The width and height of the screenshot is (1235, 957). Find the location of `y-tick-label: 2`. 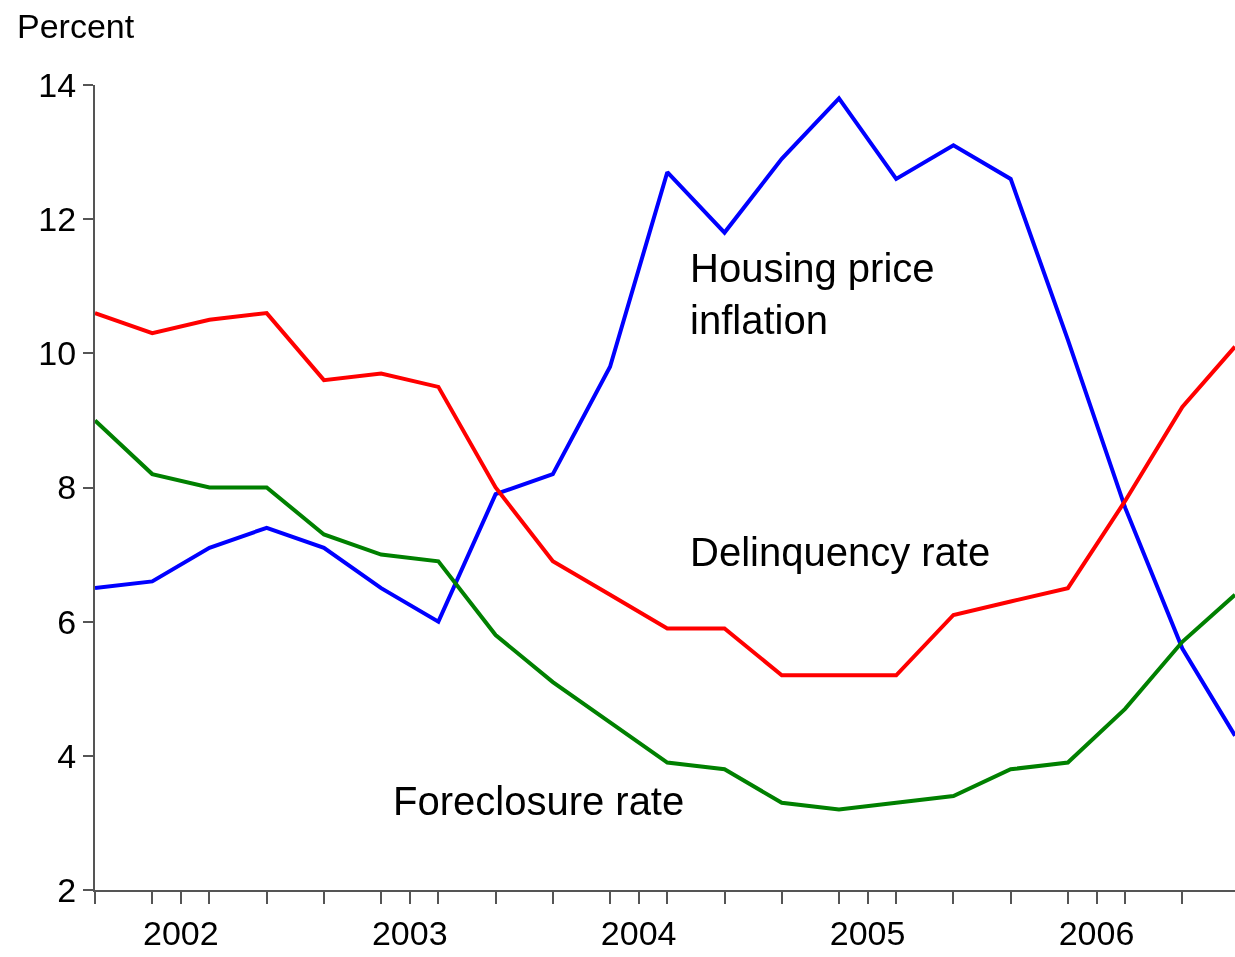

y-tick-label: 2 is located at coordinates (67, 889).